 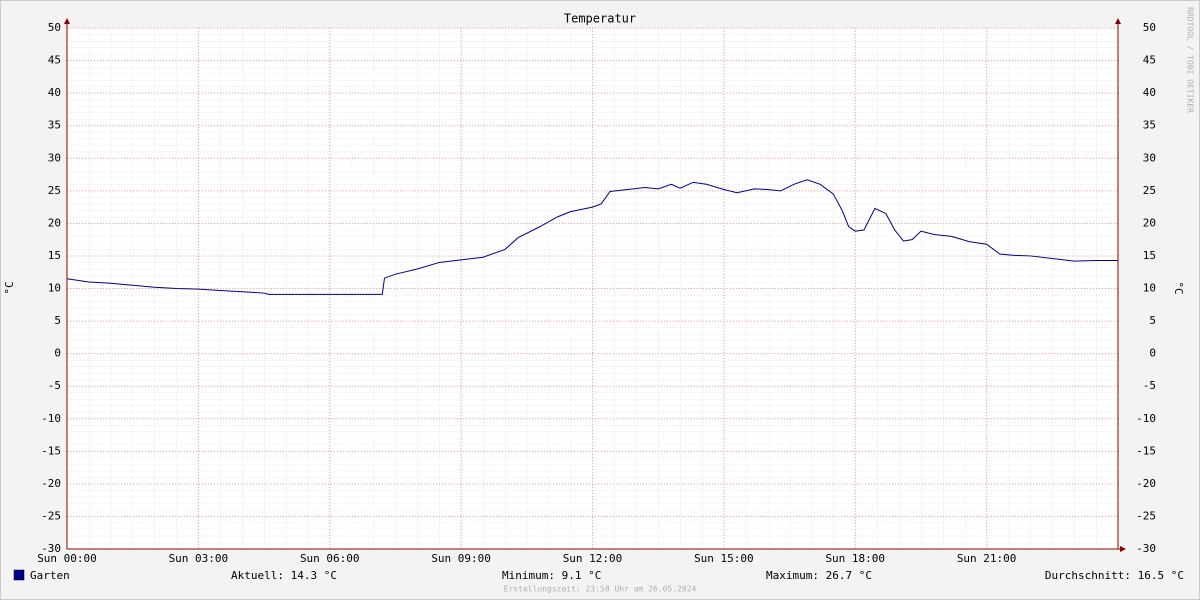 I want to click on y-tick-label: -25, so click(x=51, y=515).